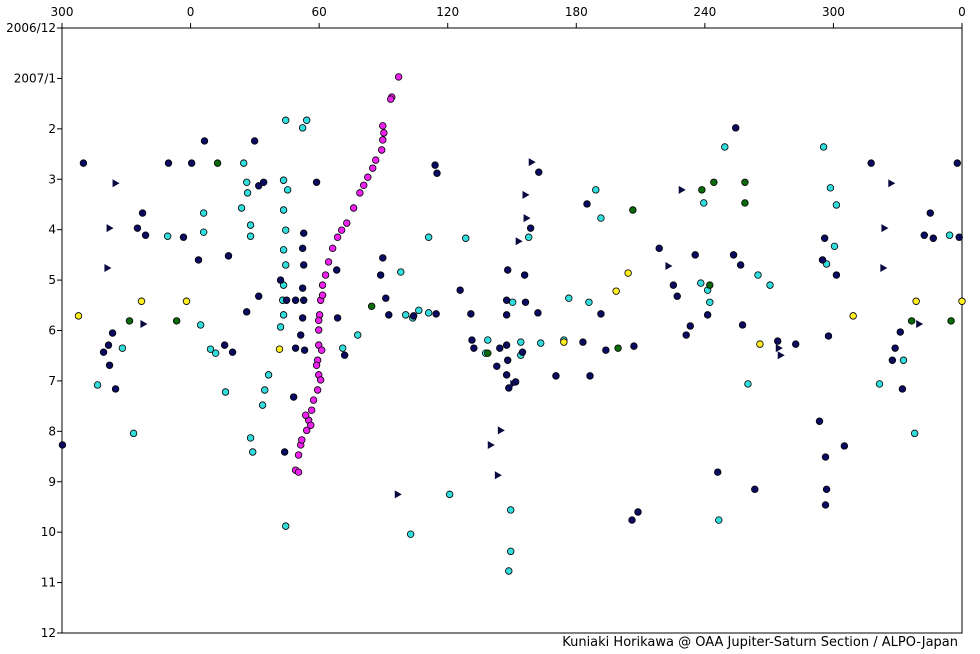 This screenshot has height=654, width=980. What do you see at coordinates (447, 12) in the screenshot?
I see `x-tick-label: 120` at bounding box center [447, 12].